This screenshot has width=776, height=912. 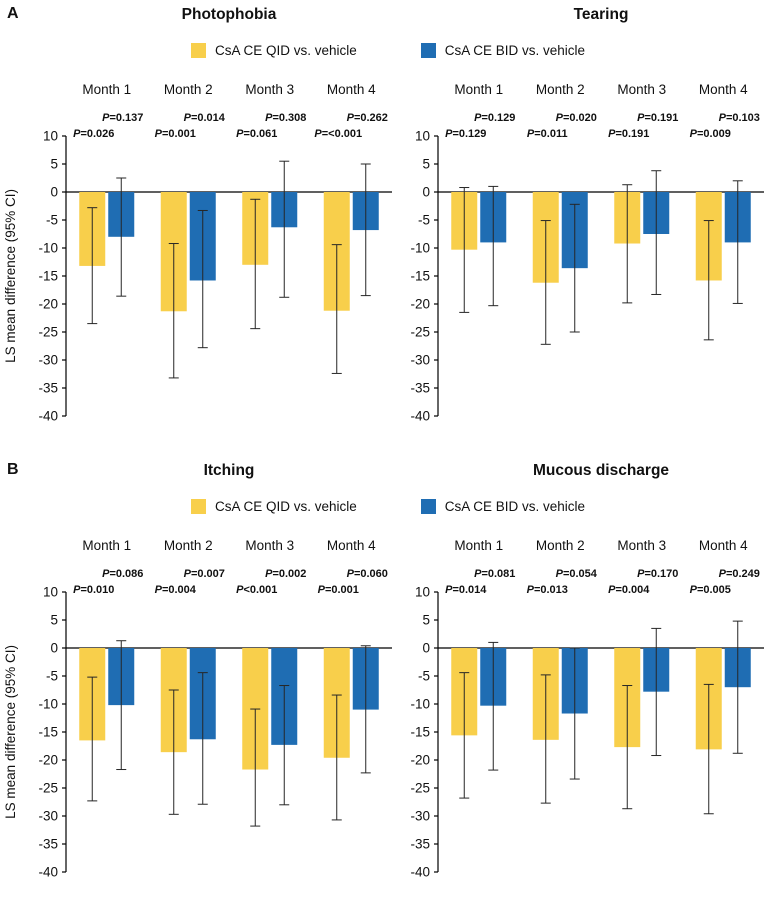 I want to click on p-value-label: P=0.004, so click(x=176, y=590).